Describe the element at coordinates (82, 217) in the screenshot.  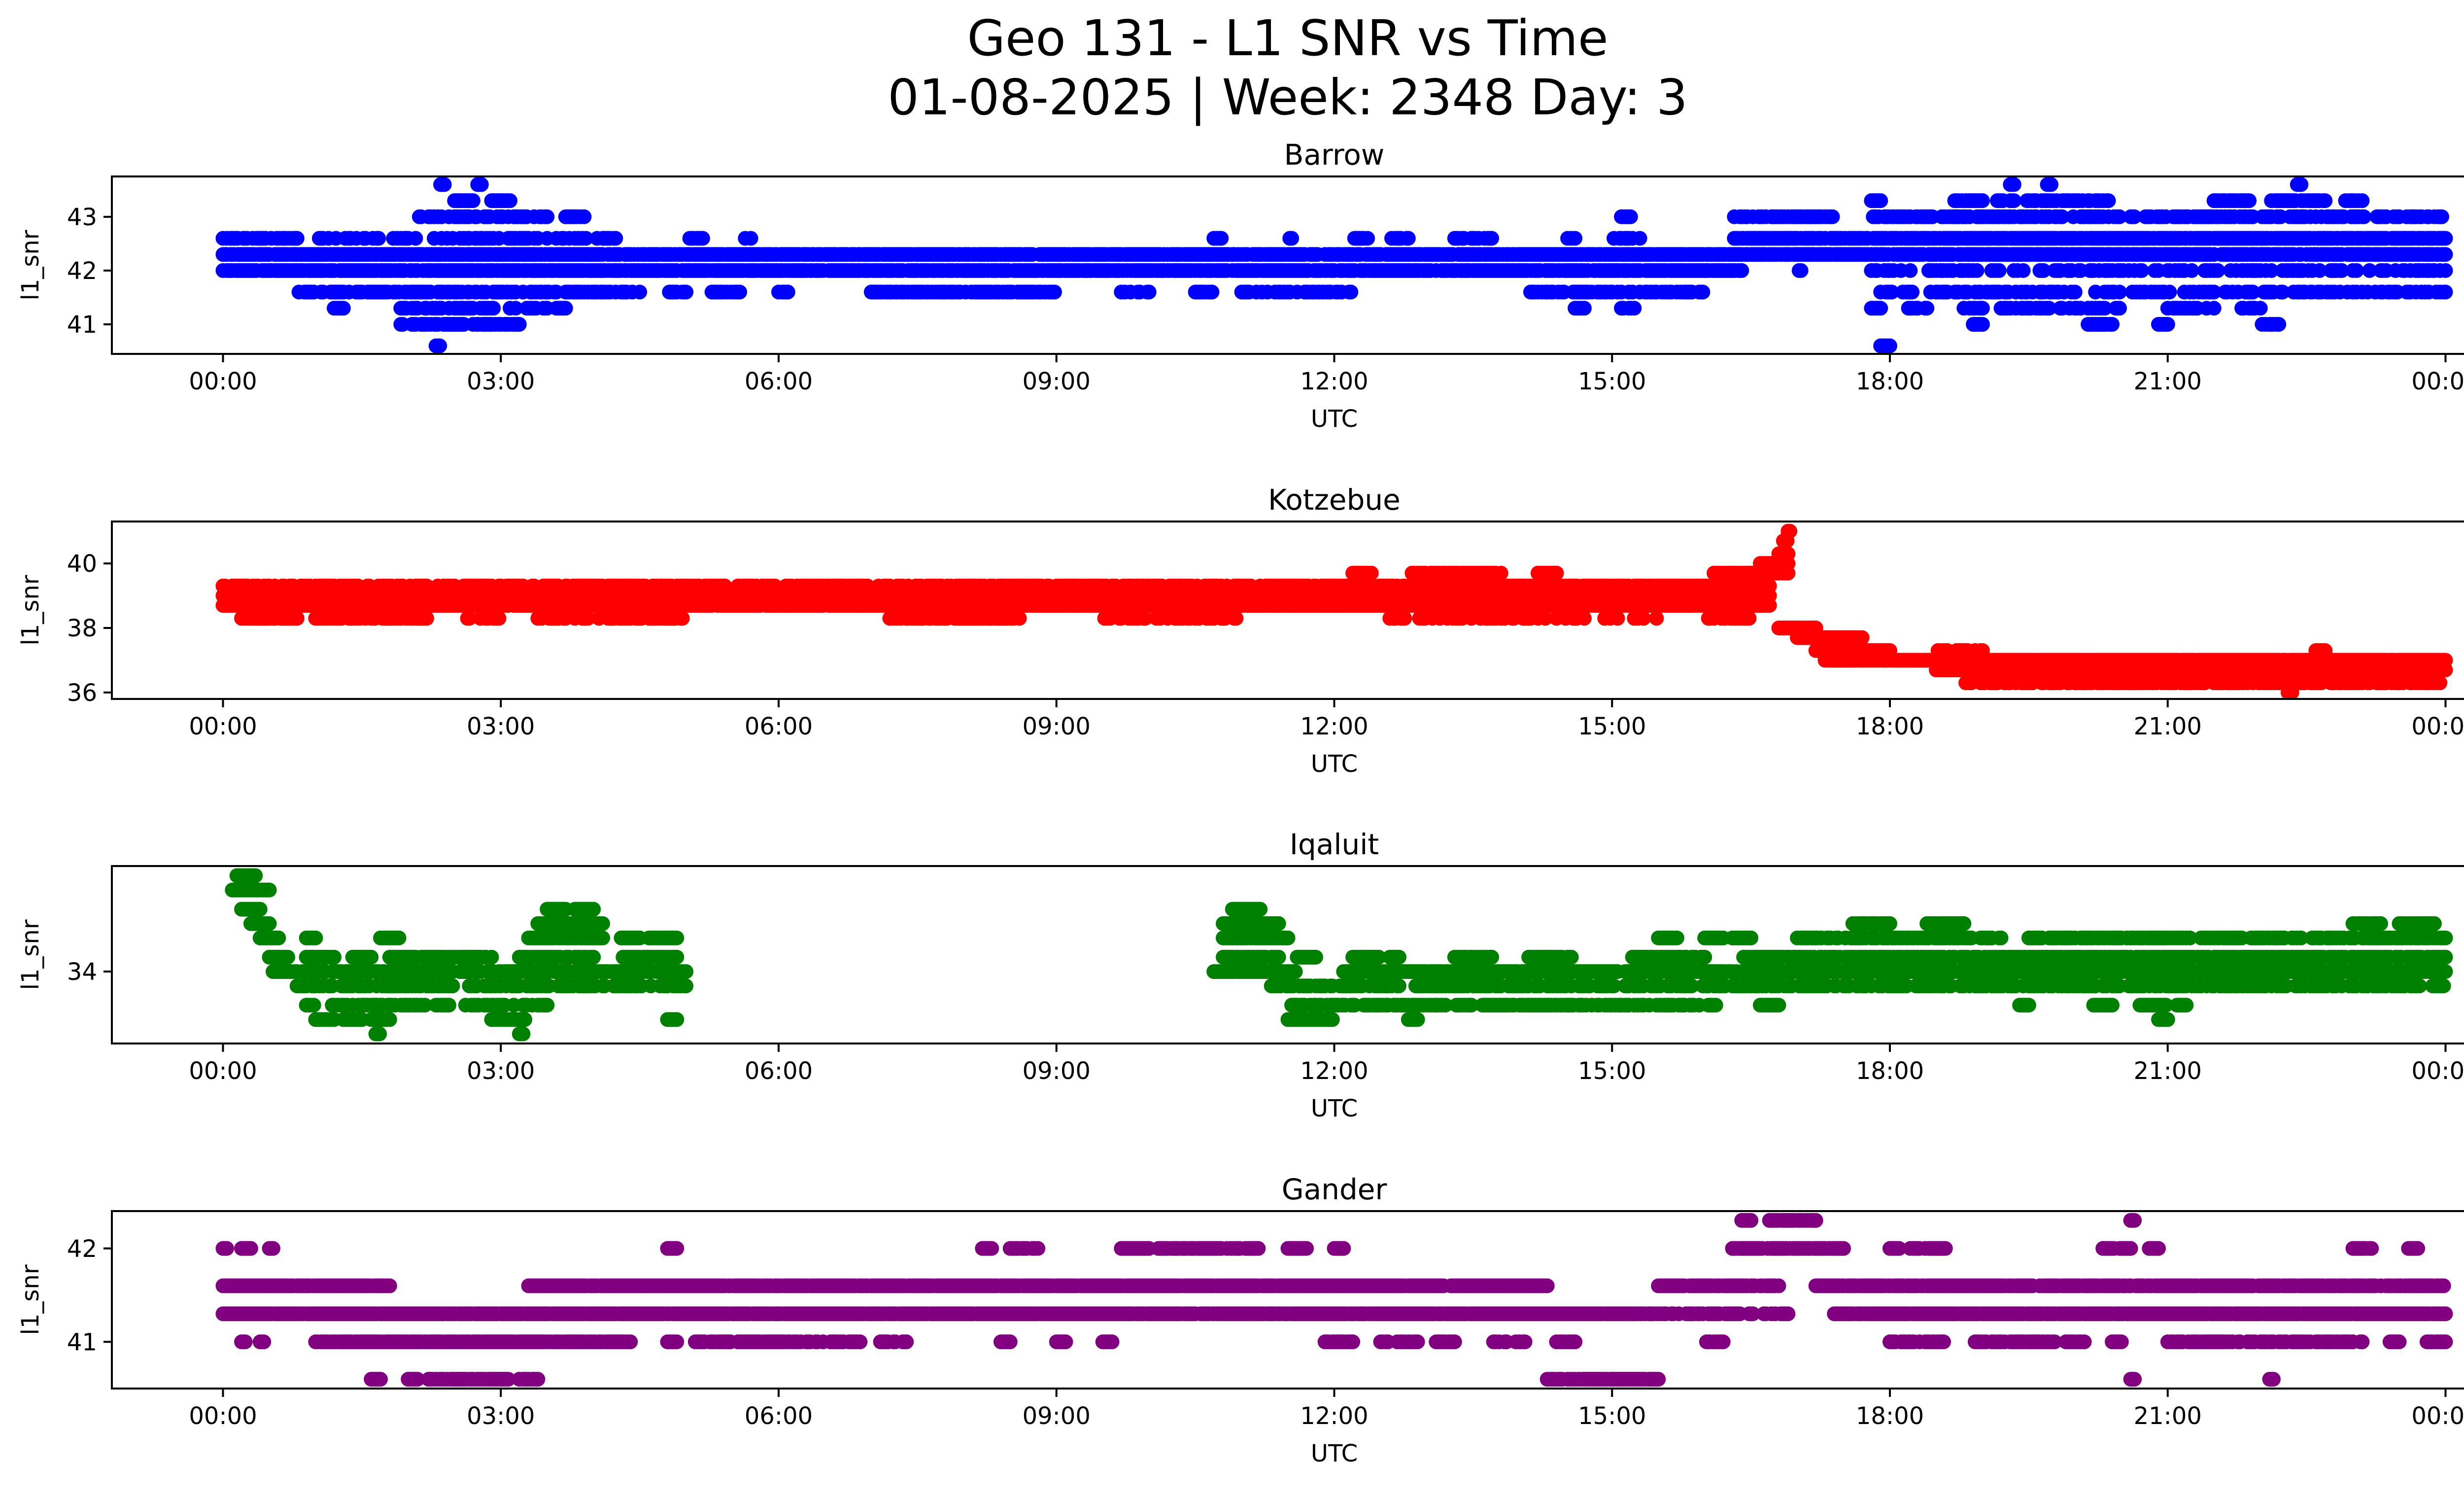
I see `y-tick-label: 43` at that location.